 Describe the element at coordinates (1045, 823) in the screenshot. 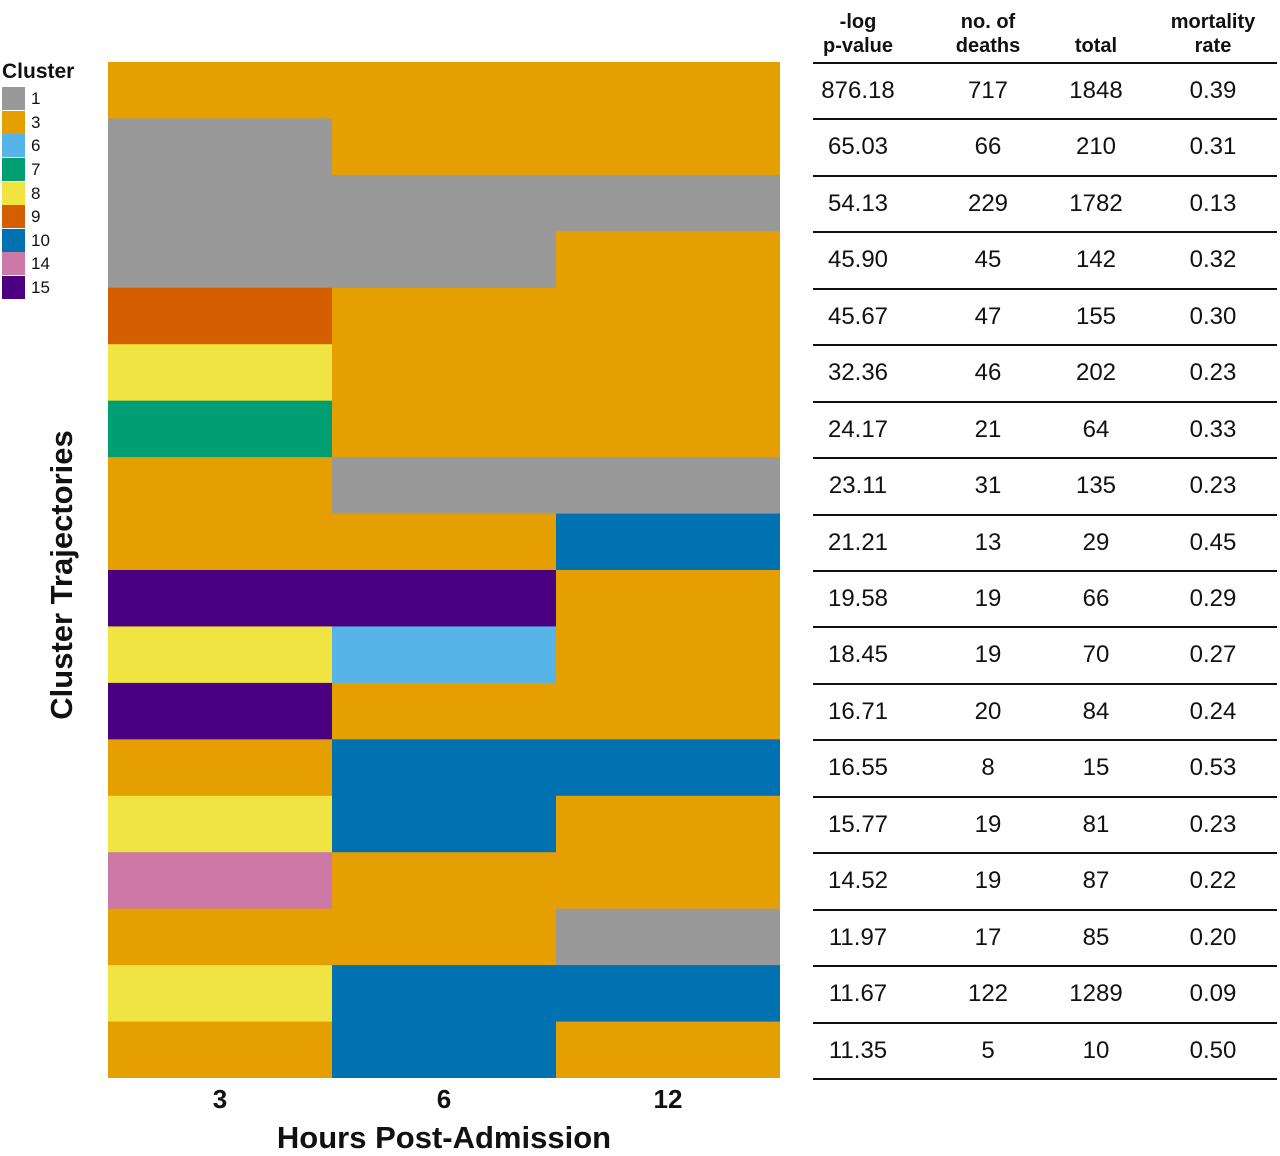

I see `table-row: 15.77 19 81 0.23` at that location.